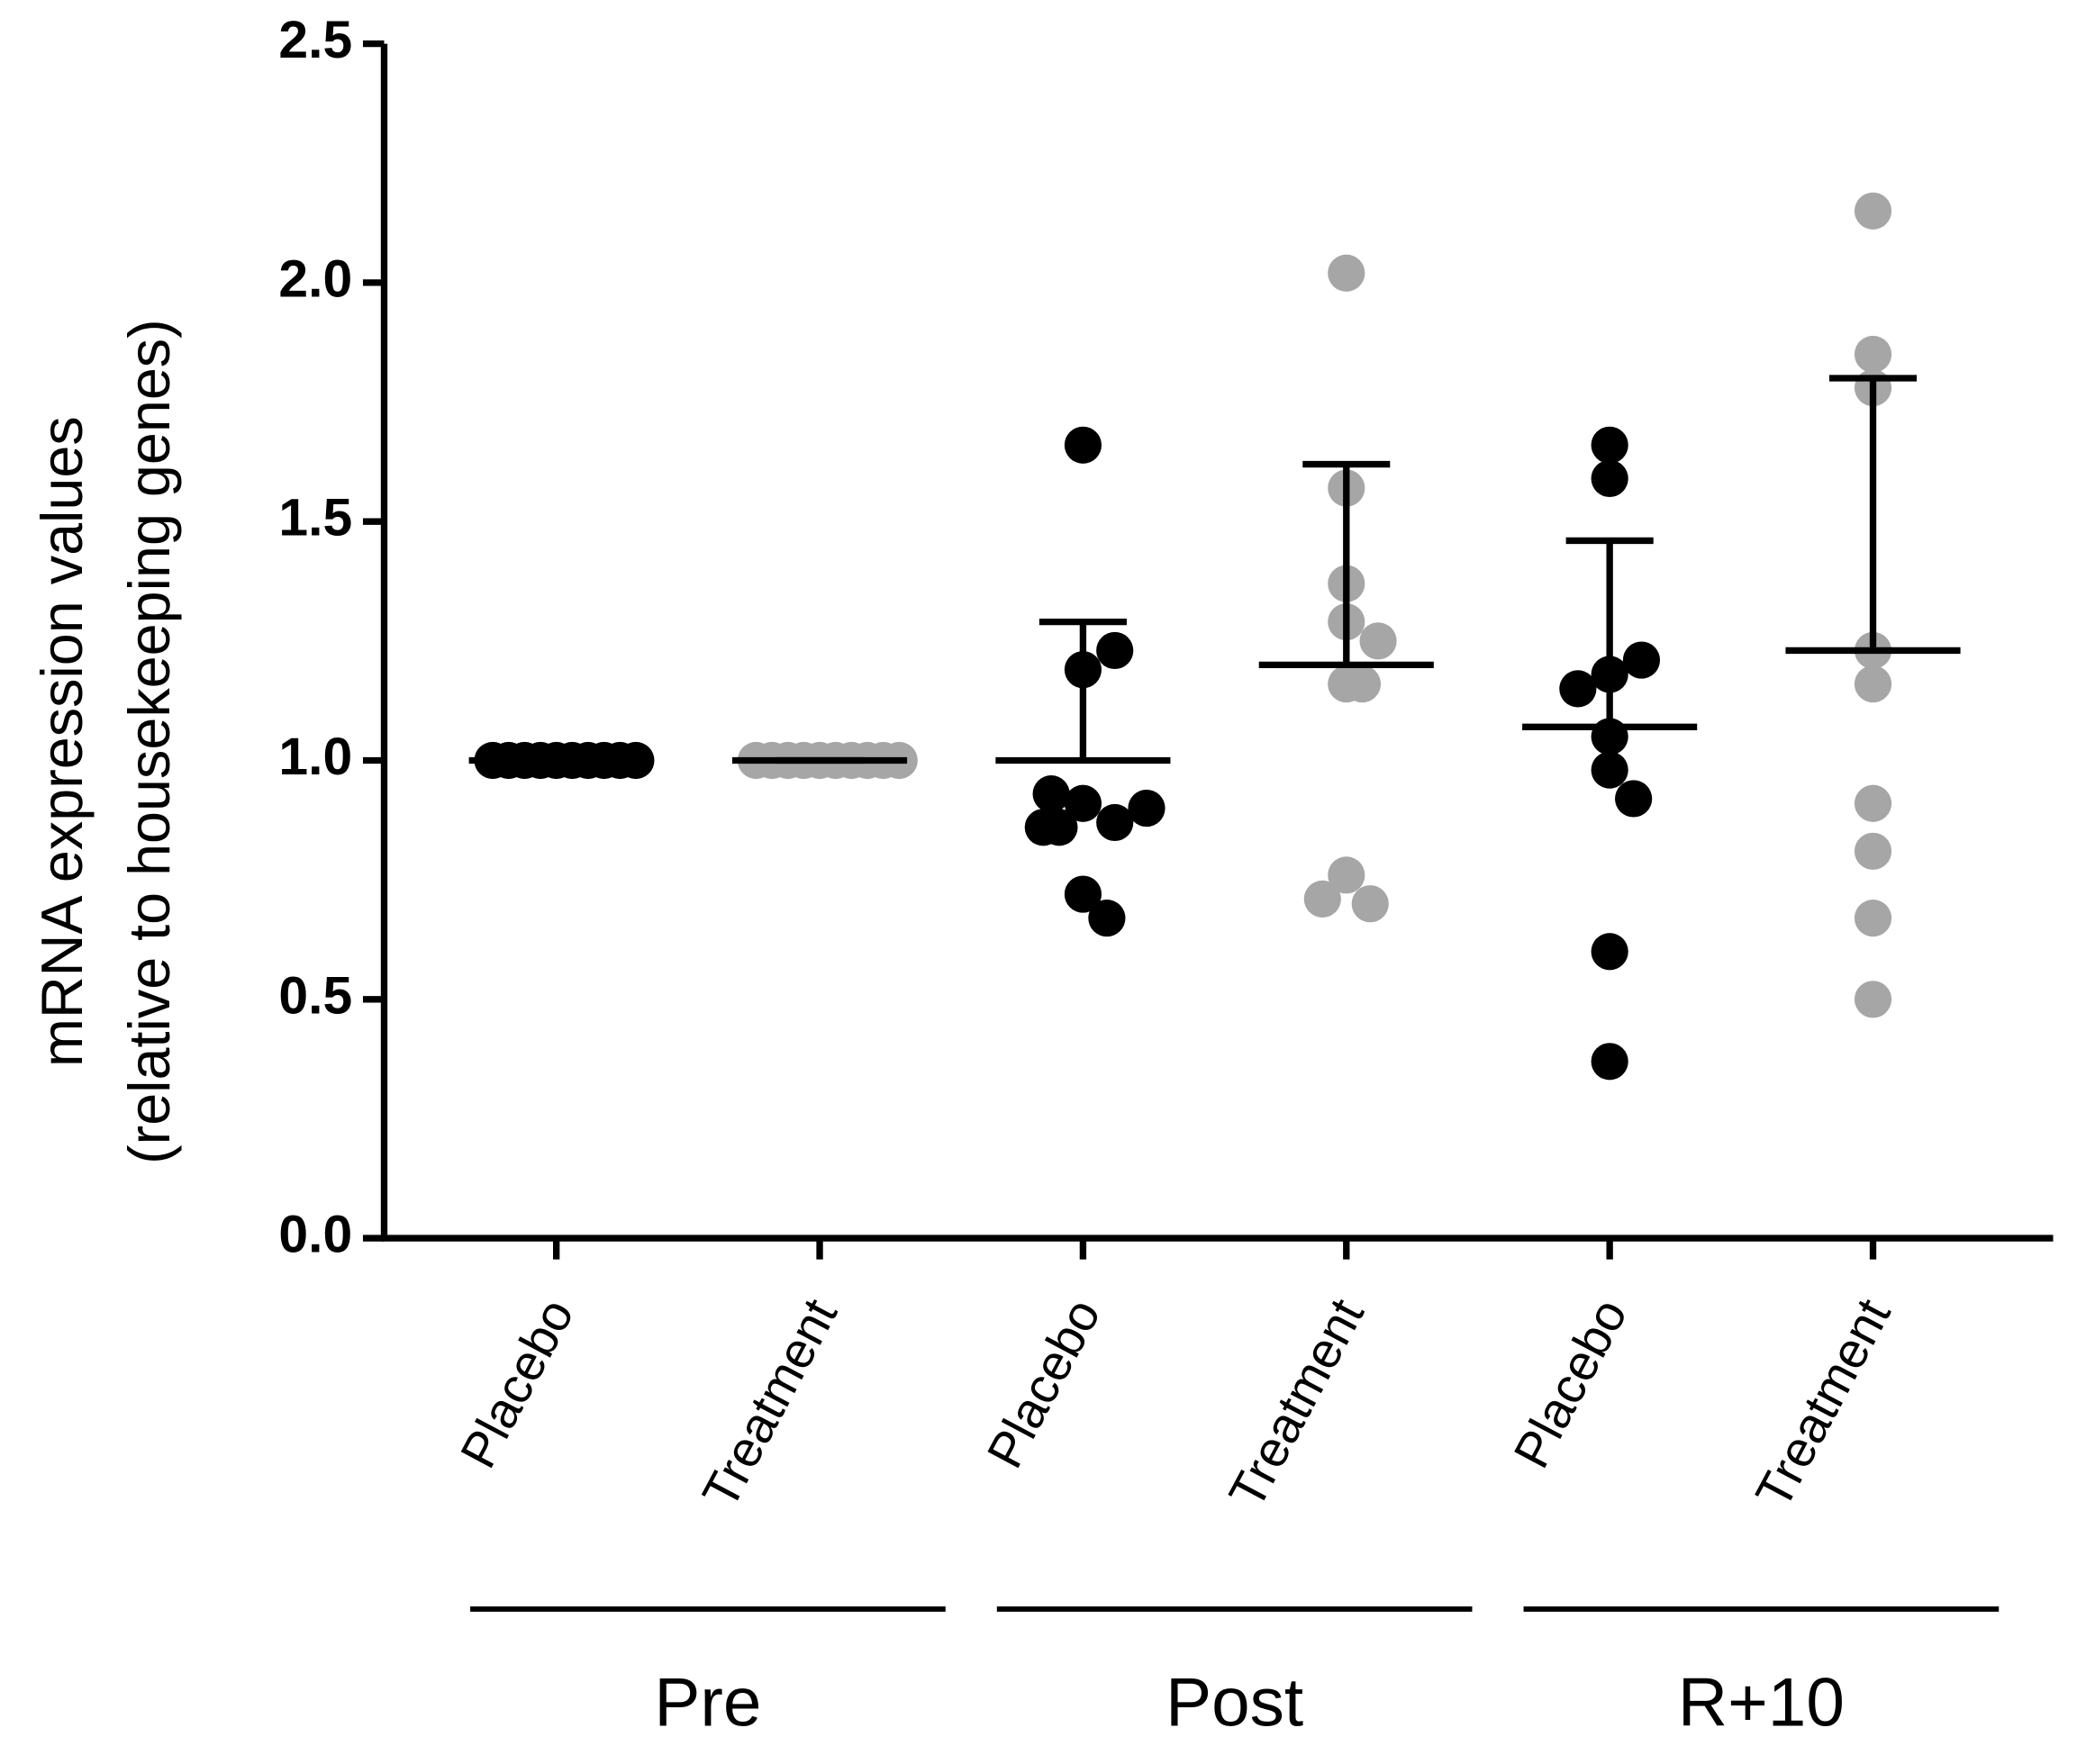  I want to click on y-tick-label: 0.5, so click(315, 995).